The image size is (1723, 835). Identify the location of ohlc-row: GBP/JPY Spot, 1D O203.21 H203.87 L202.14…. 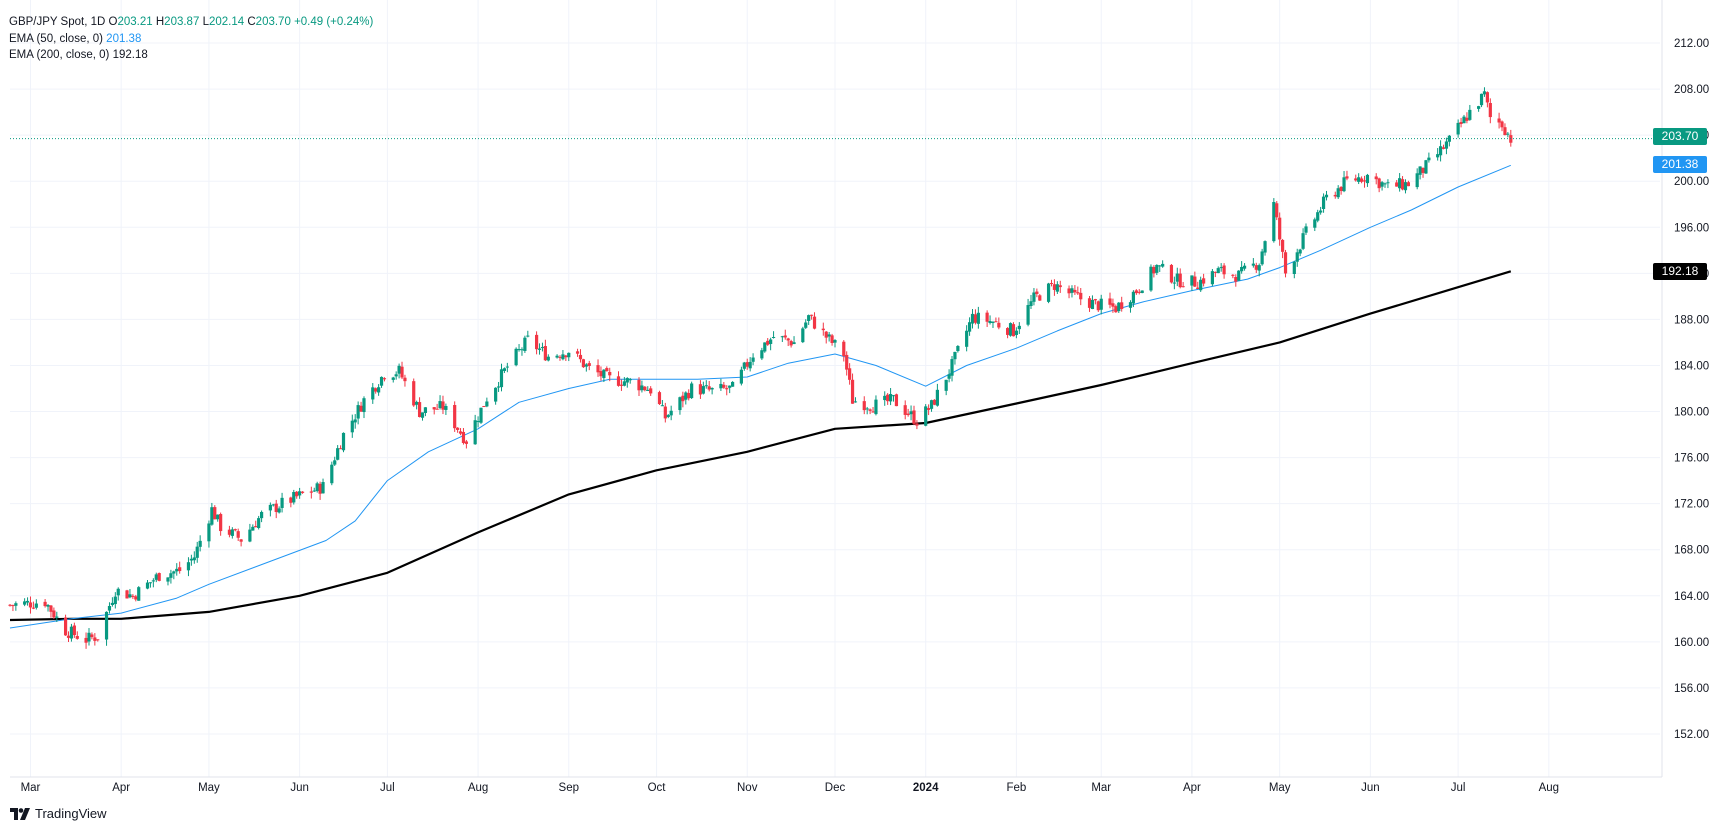
(191, 22).